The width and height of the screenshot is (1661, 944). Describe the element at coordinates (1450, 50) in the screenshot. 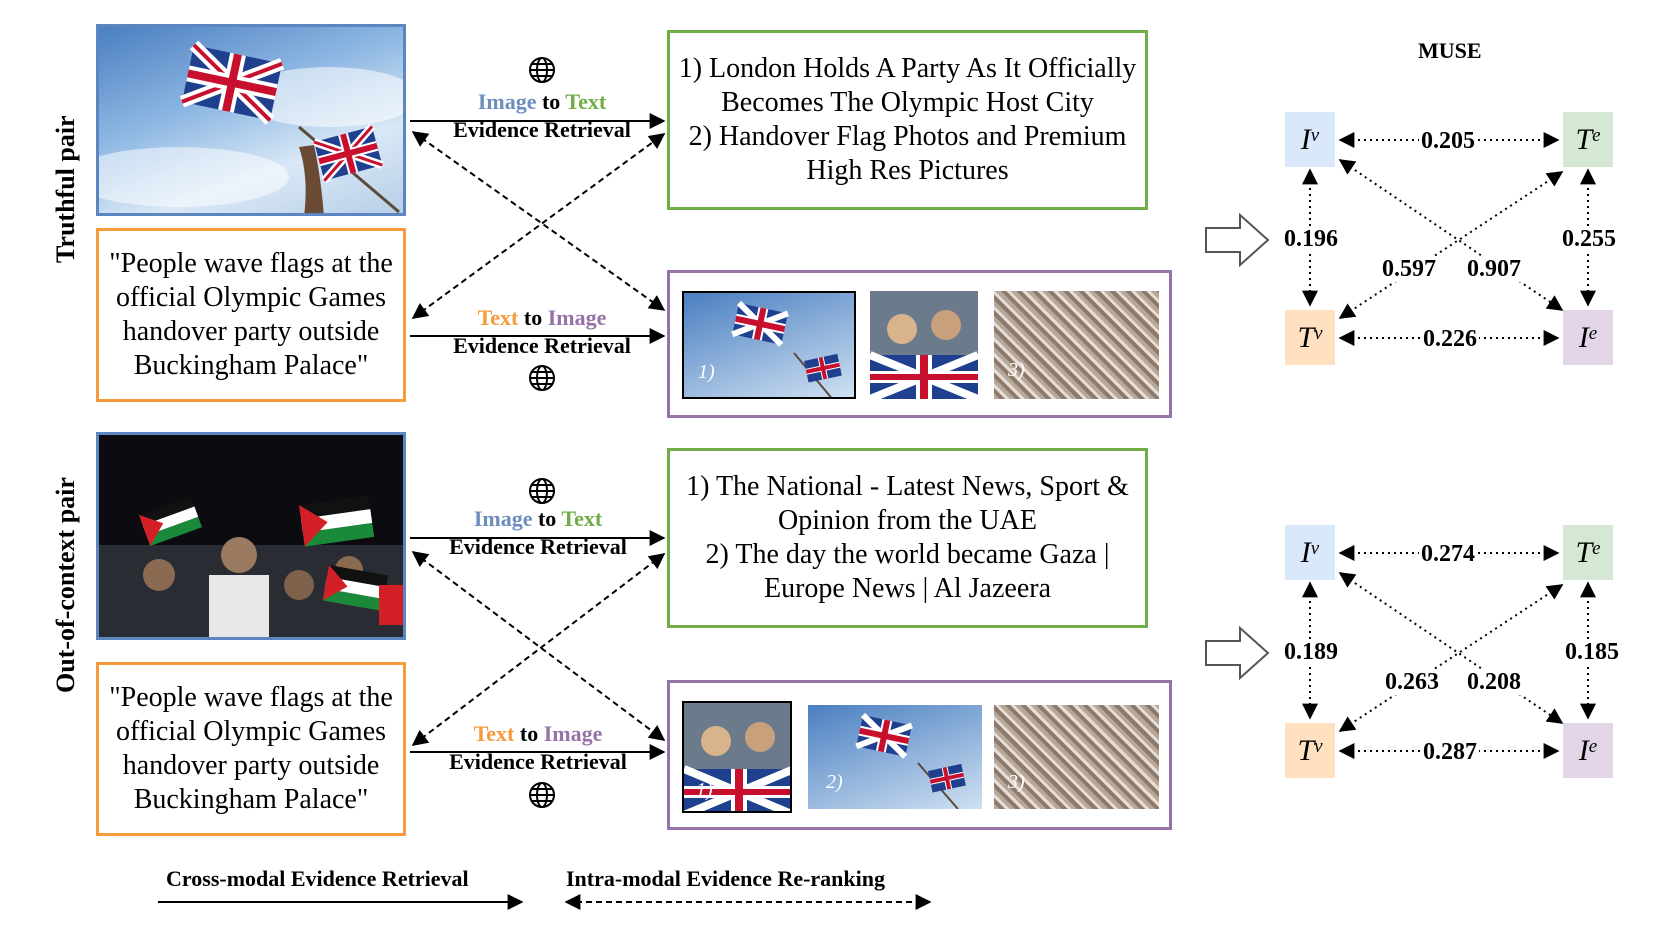

I see `muse-title: MUSE` at that location.